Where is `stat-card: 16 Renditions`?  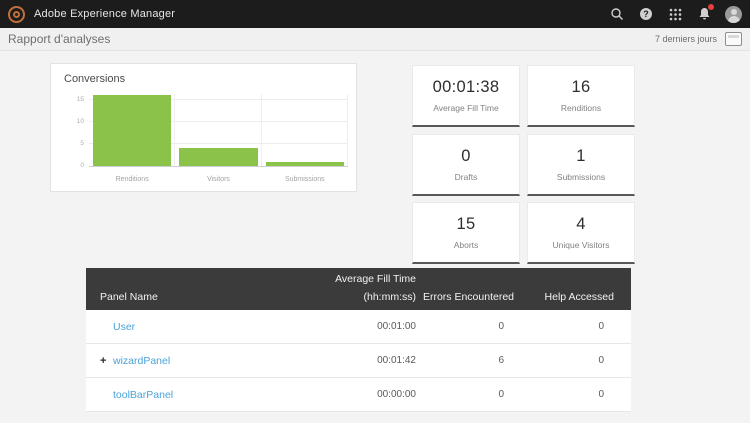 stat-card: 16 Renditions is located at coordinates (581, 96).